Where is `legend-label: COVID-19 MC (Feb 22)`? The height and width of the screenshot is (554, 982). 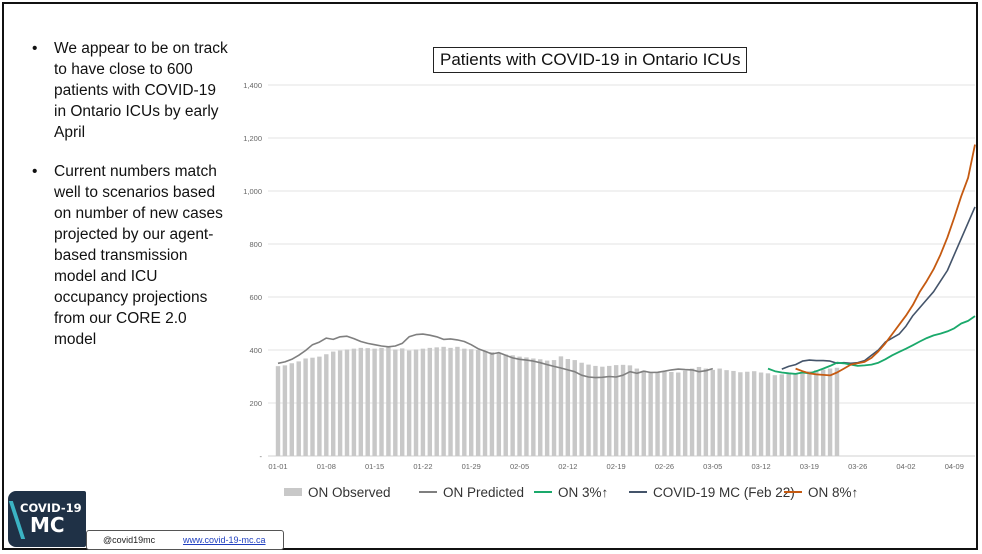
legend-label: COVID-19 MC (Feb 22) is located at coordinates (724, 492).